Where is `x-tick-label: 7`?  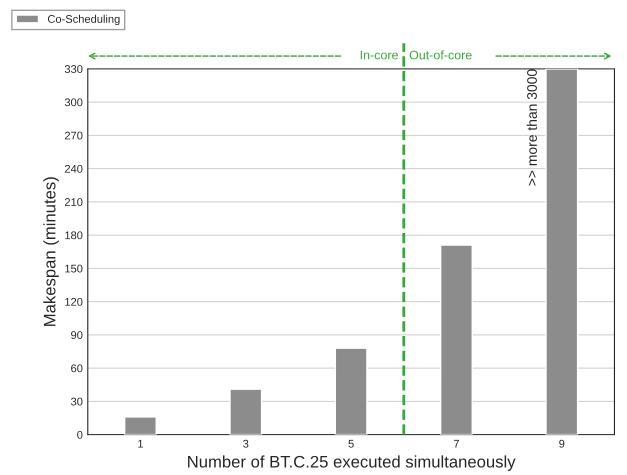
x-tick-label: 7 is located at coordinates (456, 444).